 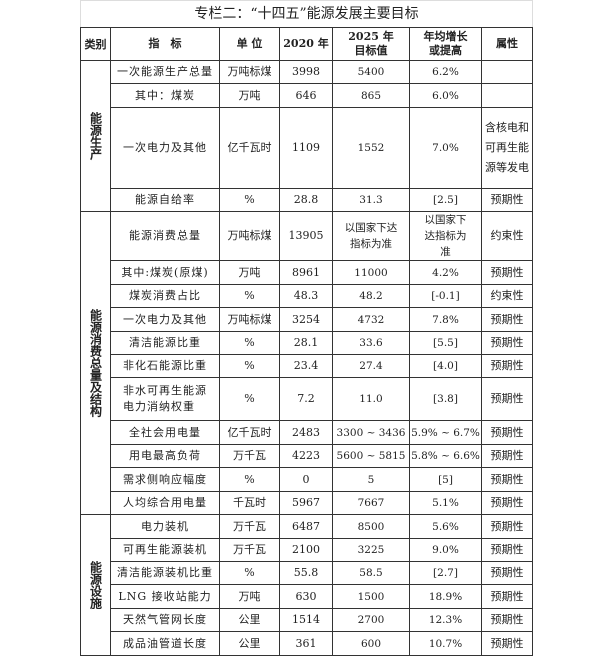 What do you see at coordinates (371, 456) in the screenshot?
I see `target-2025-cell: 5600 ~ 5815` at bounding box center [371, 456].